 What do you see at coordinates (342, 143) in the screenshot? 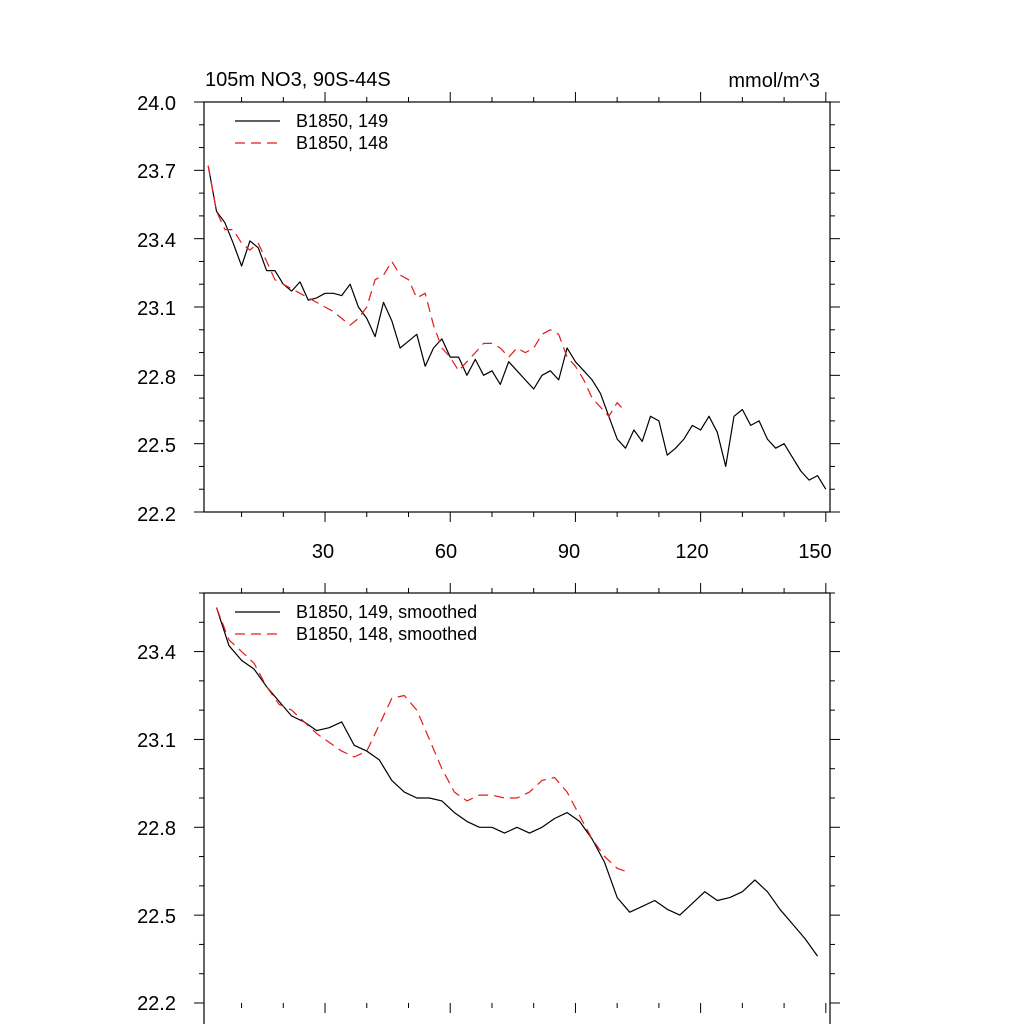
I see `legend-label-148: B1850, 148` at bounding box center [342, 143].